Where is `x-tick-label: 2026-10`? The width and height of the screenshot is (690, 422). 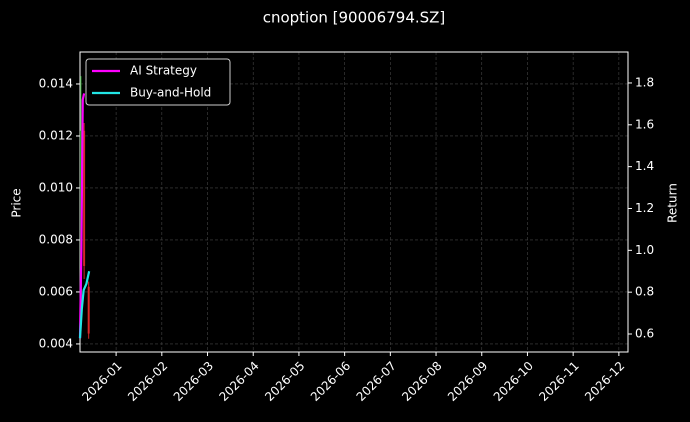 x-tick-label: 2026-10 is located at coordinates (513, 381).